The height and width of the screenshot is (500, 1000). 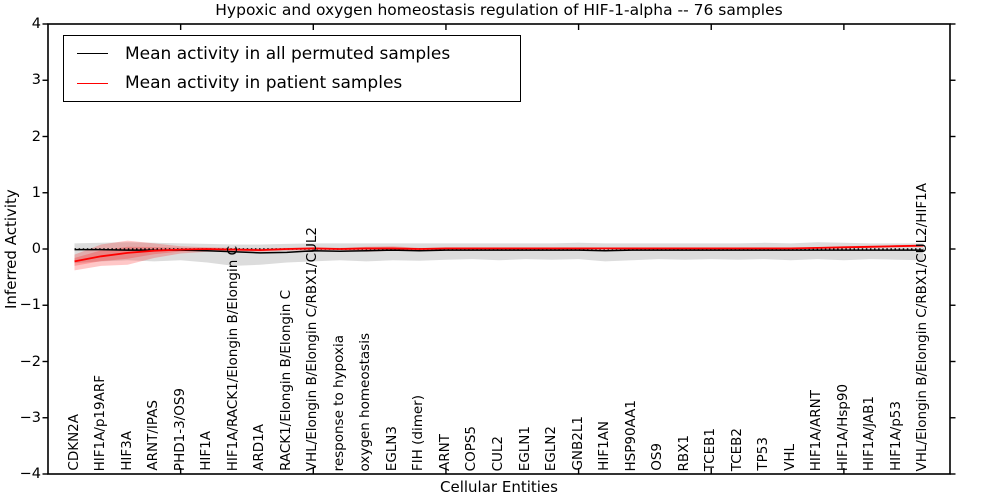 I want to click on x-category-label: TCEB1, so click(x=710, y=449).